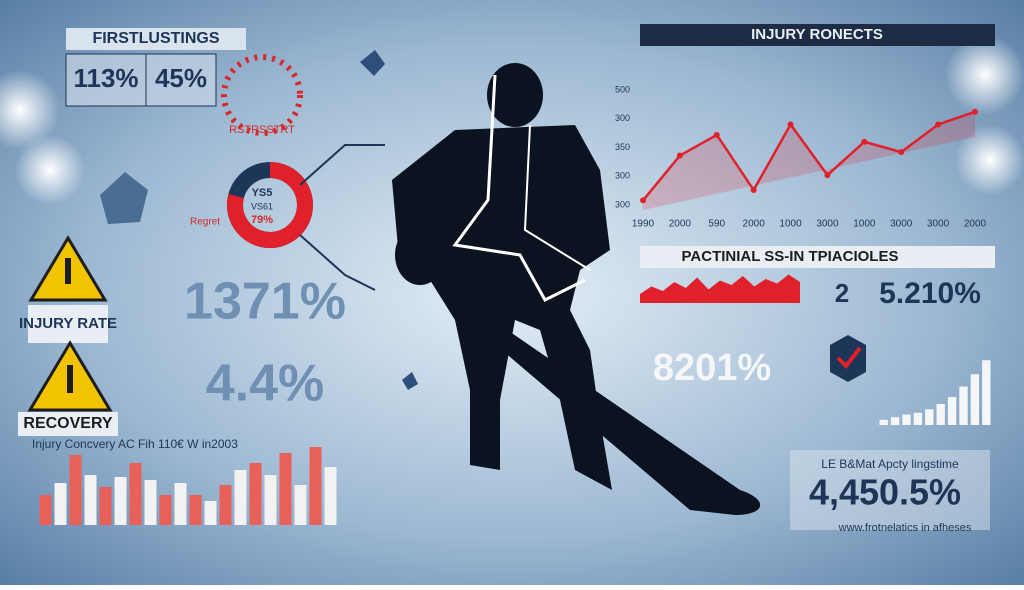  Describe the element at coordinates (141, 80) in the screenshot. I see `panel-box` at that location.